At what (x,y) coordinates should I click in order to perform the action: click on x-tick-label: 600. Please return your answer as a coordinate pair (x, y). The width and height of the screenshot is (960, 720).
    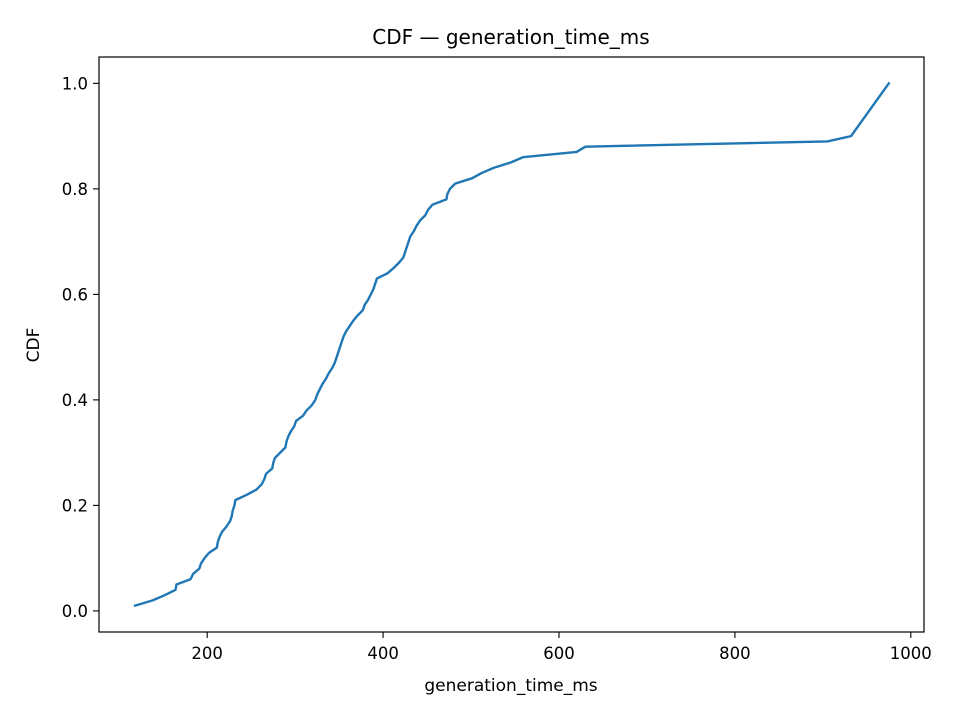
    Looking at the image, I should click on (559, 653).